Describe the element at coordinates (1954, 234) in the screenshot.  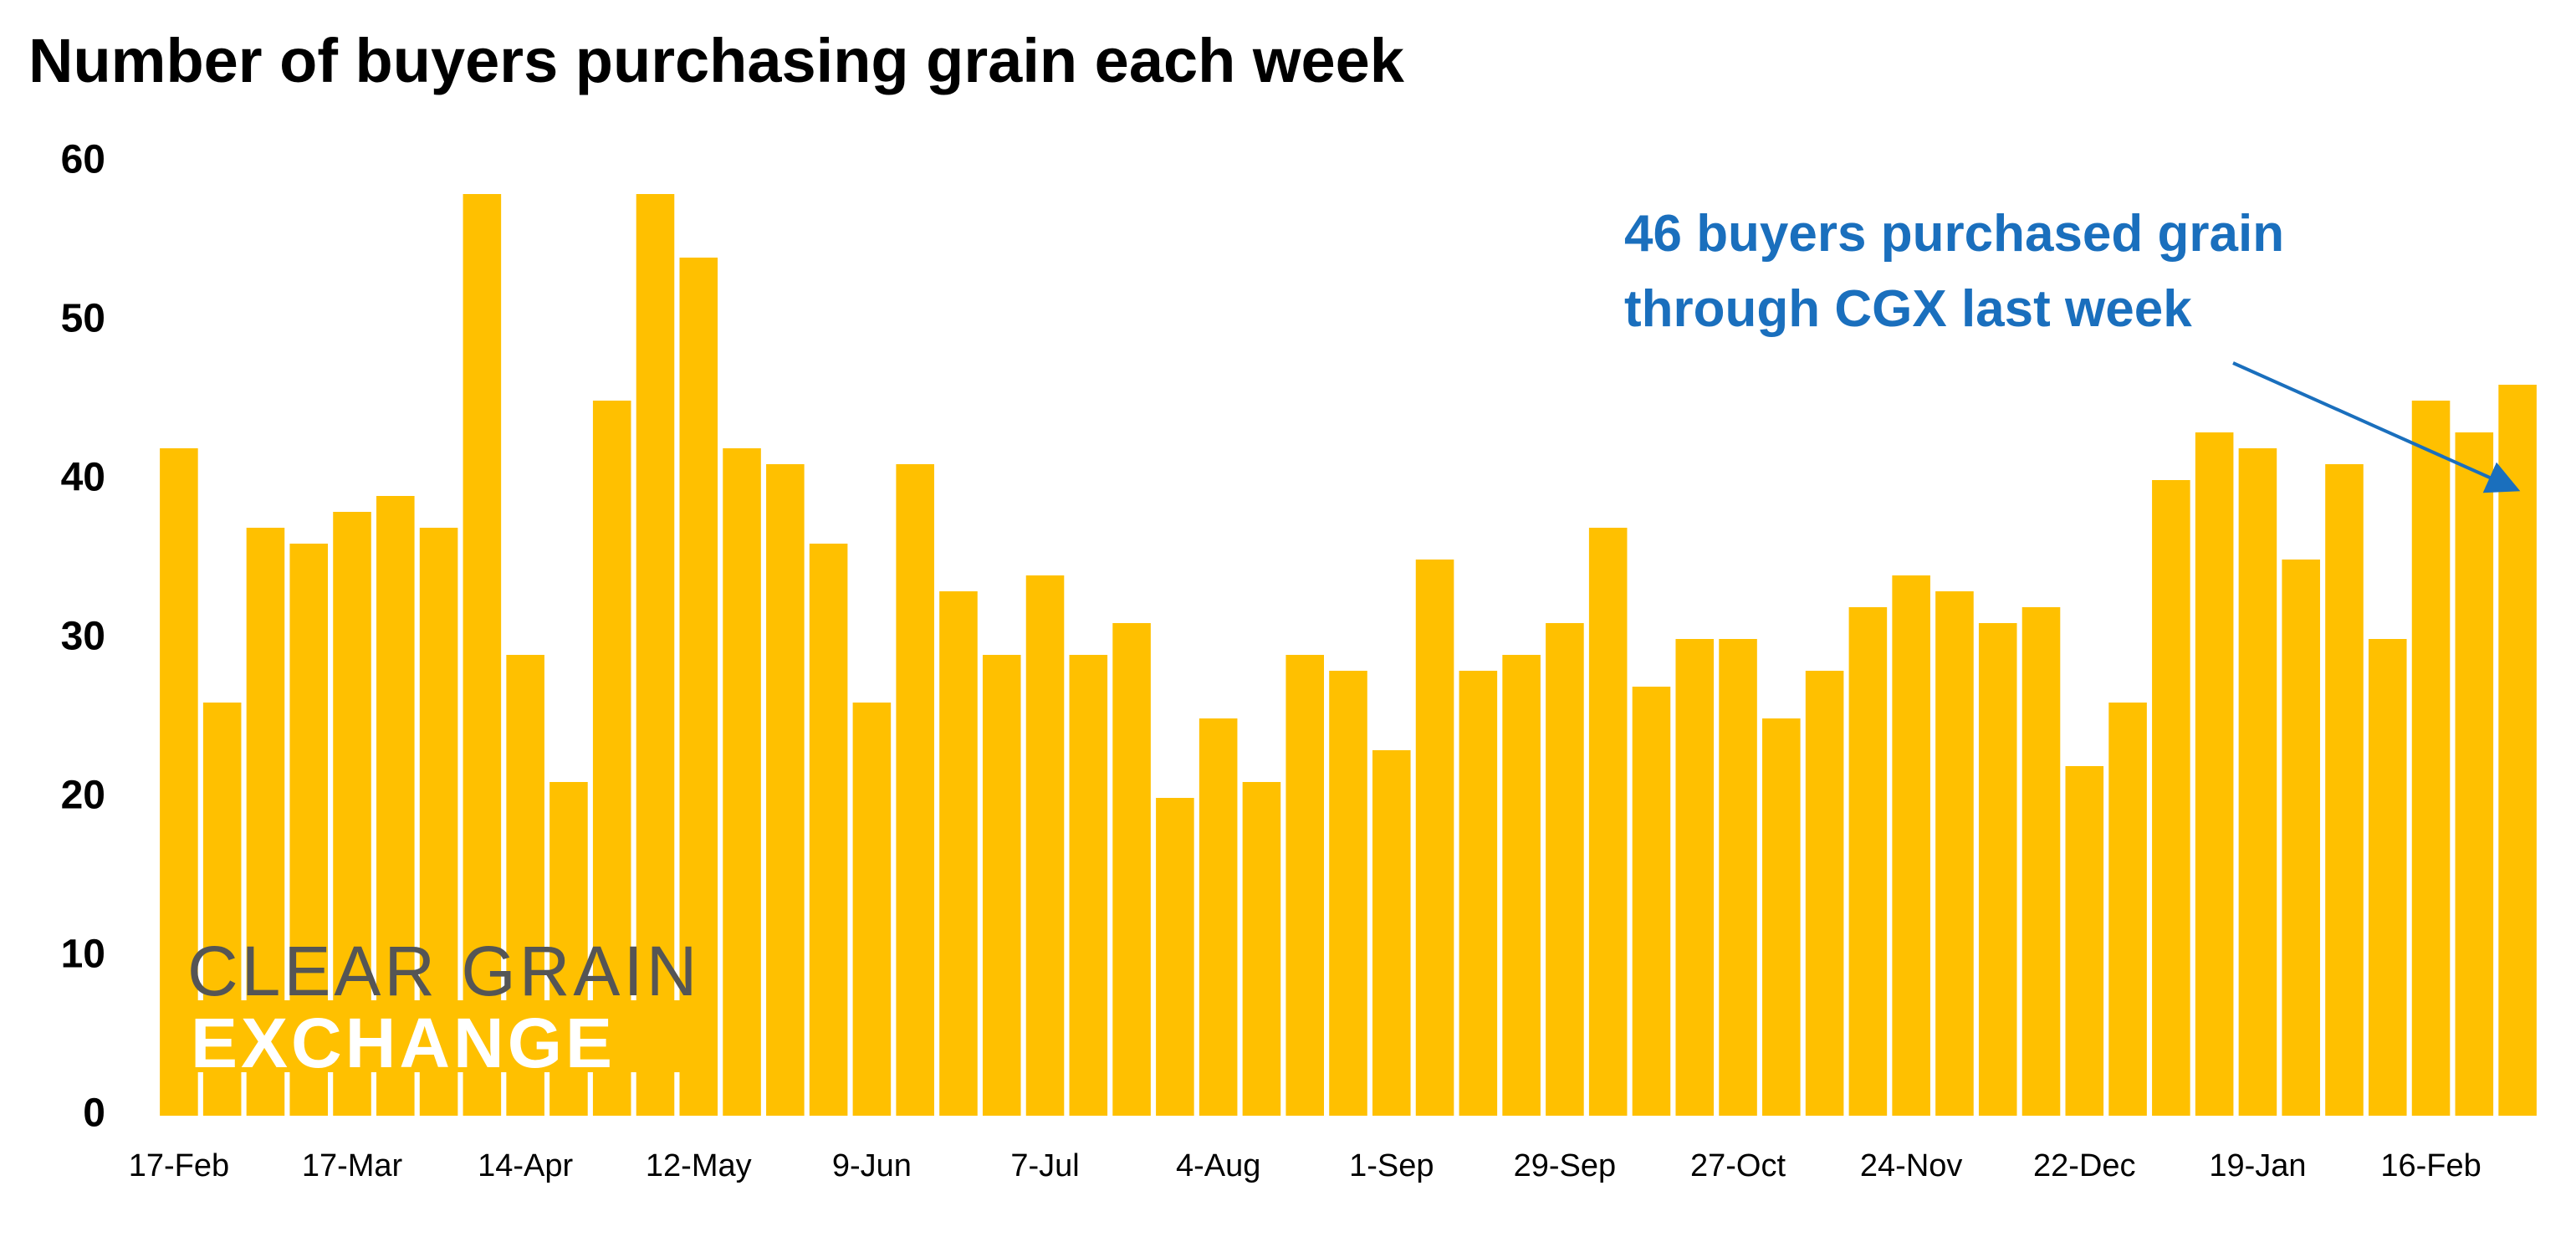
I see `annotation-text: 46 buyers purchased grain` at that location.